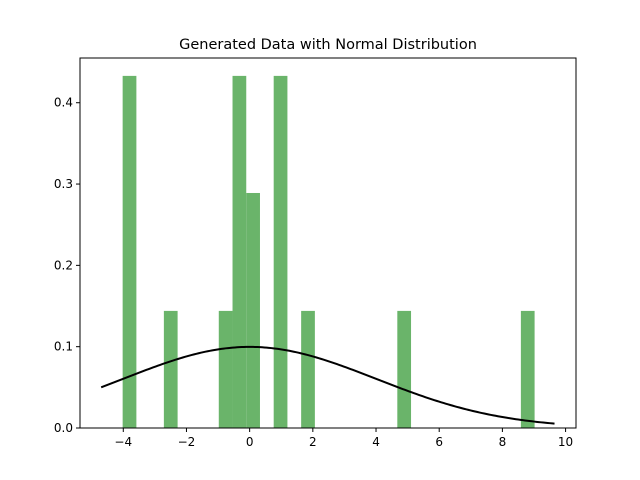 Image resolution: width=640 pixels, height=480 pixels. What do you see at coordinates (439, 442) in the screenshot?
I see `x-tick-label: 6` at bounding box center [439, 442].